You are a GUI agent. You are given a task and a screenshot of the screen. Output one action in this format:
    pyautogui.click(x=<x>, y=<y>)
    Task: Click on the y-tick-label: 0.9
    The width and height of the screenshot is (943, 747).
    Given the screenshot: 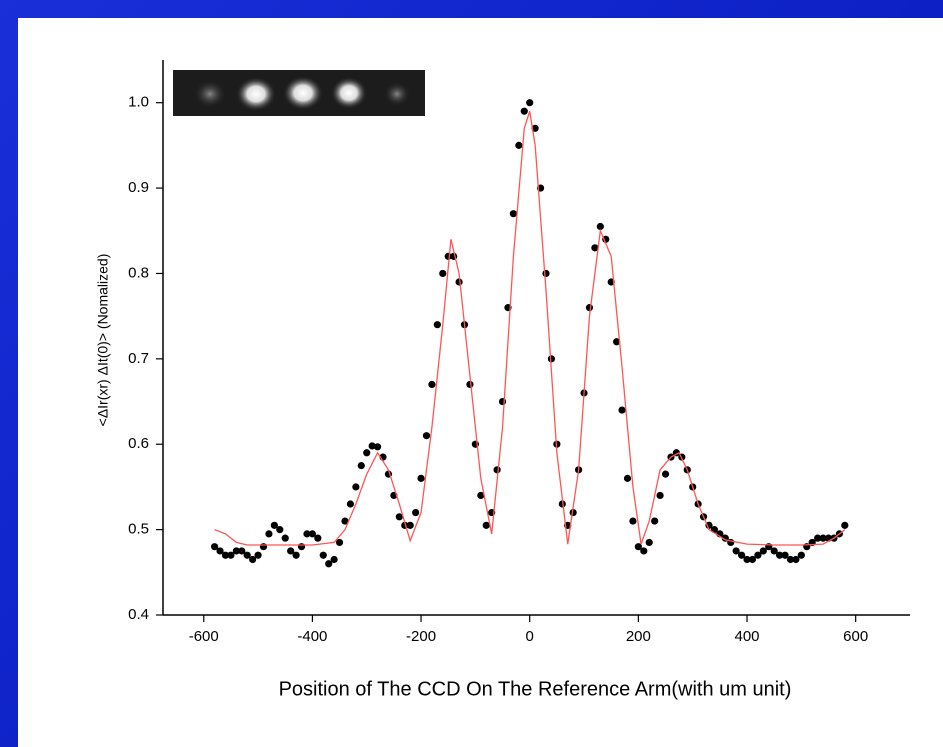 What is the action you would take?
    pyautogui.click(x=138, y=187)
    